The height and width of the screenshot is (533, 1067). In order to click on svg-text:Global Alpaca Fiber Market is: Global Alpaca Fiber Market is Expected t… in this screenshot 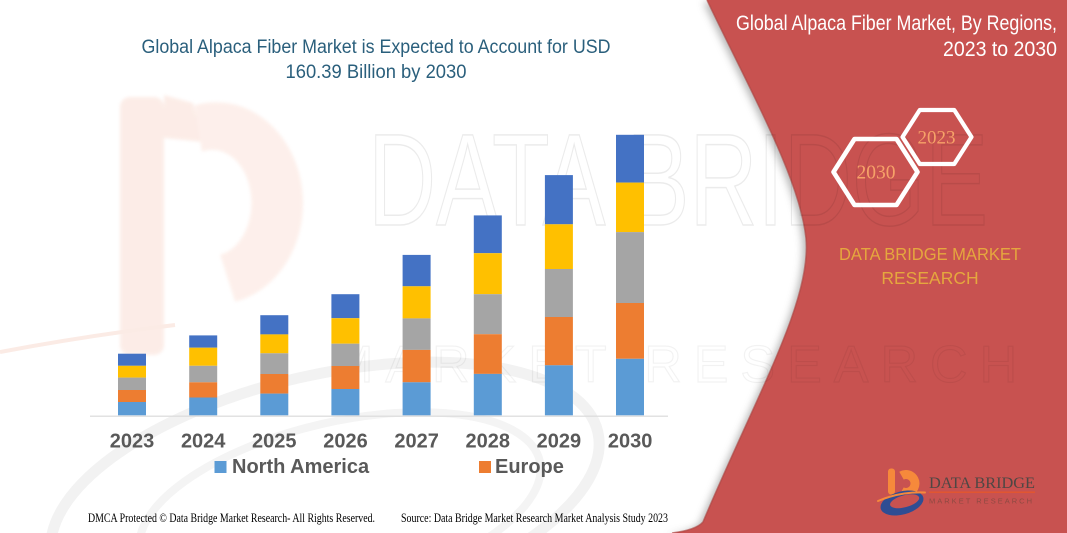, I will do `click(376, 47)`.